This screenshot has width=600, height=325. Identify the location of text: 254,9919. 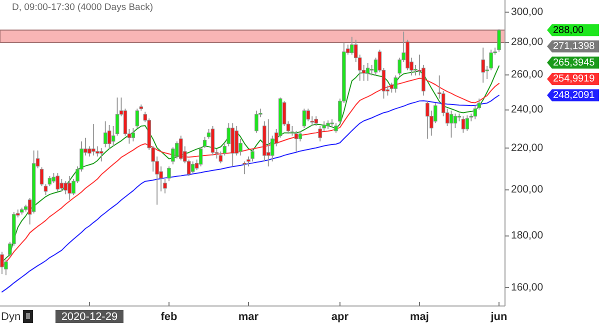
(574, 79).